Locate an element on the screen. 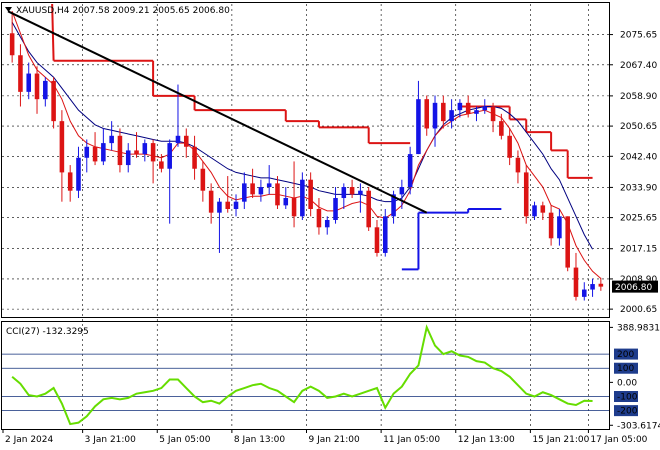 Image resolution: width=660 pixels, height=450 pixels. cci-level-label: 200 is located at coordinates (625, 355).